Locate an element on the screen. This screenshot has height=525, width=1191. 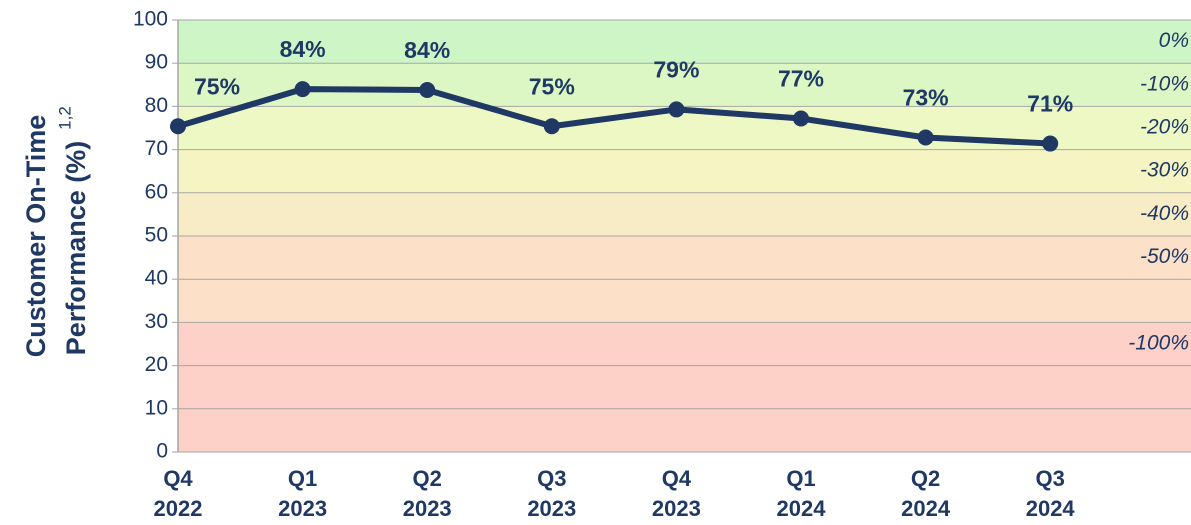
x-tick-label: Q1 2024 is located at coordinates (802, 493).